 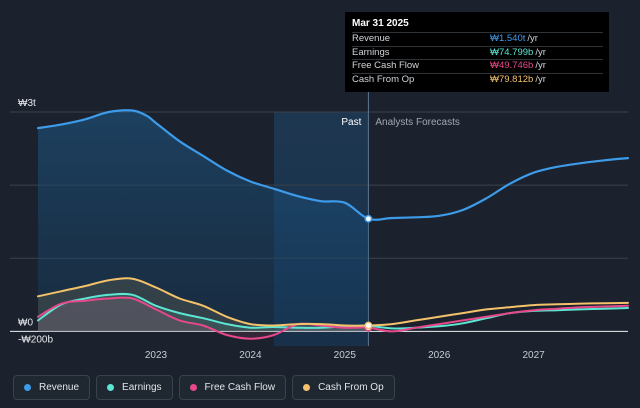 I want to click on tooltip-row-value: ₩1.540t, so click(x=508, y=38).